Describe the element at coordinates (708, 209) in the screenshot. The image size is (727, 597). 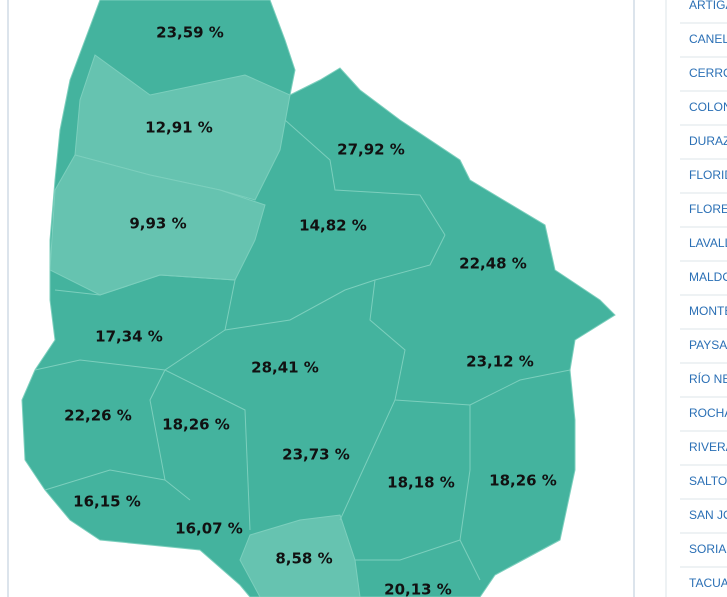
I see `department-item: FLORE` at that location.